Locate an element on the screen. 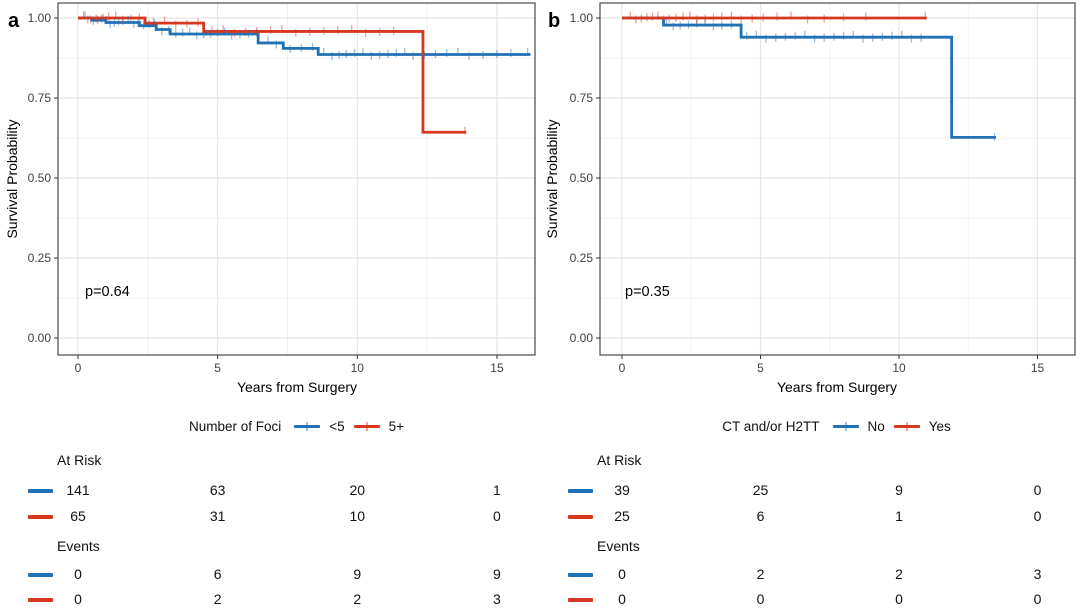  risk-value: 39 is located at coordinates (622, 490).